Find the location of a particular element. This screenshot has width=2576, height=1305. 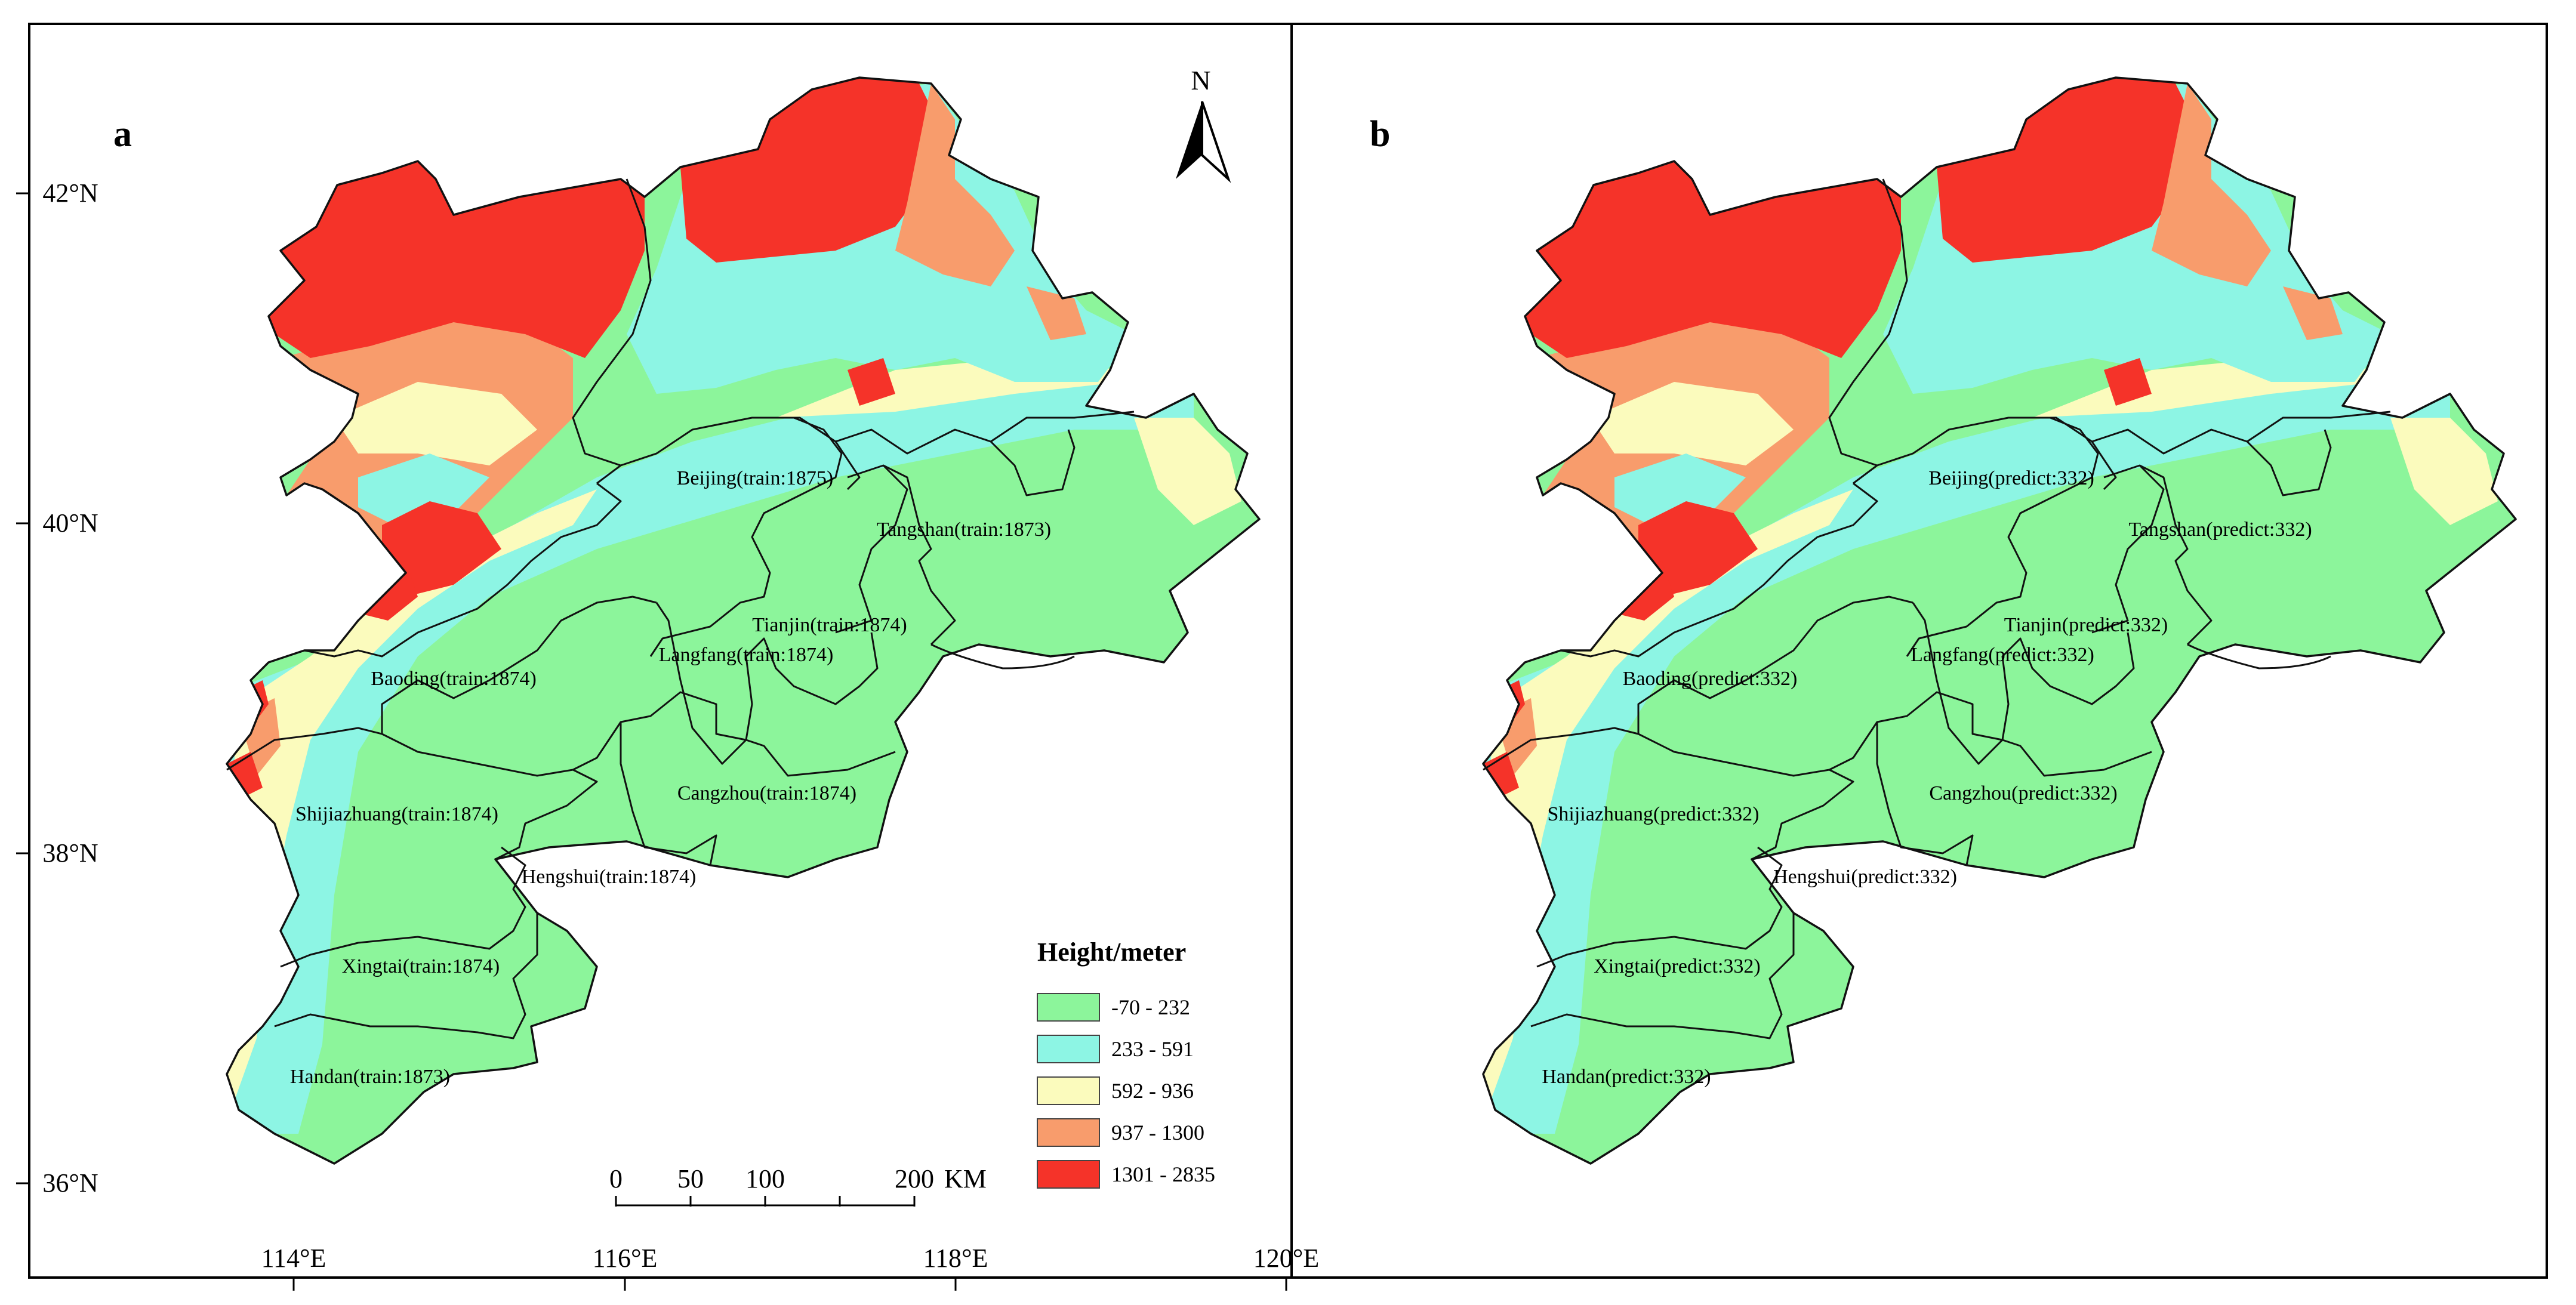

coastline is located at coordinates (2259, 656).